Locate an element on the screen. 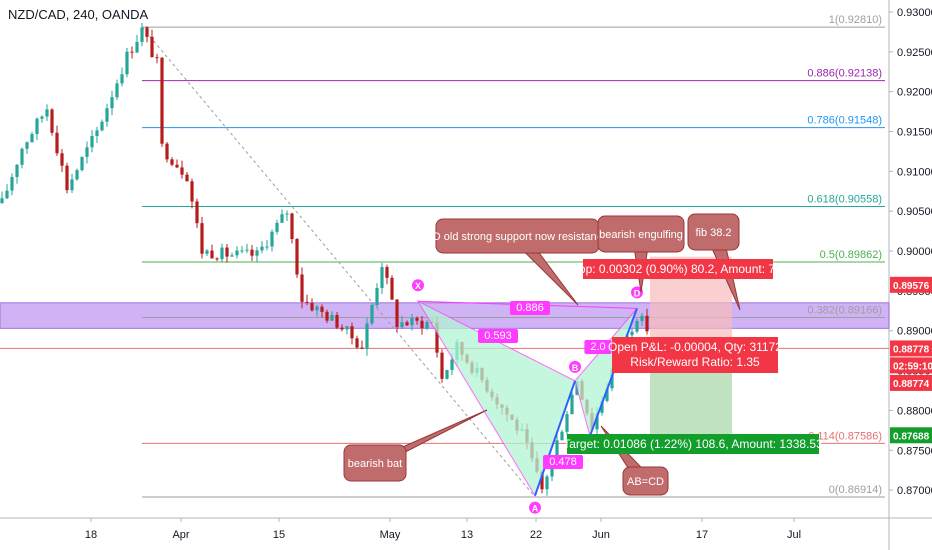 The height and width of the screenshot is (550, 932). price-tag-label: 0.89576 is located at coordinates (911, 286).